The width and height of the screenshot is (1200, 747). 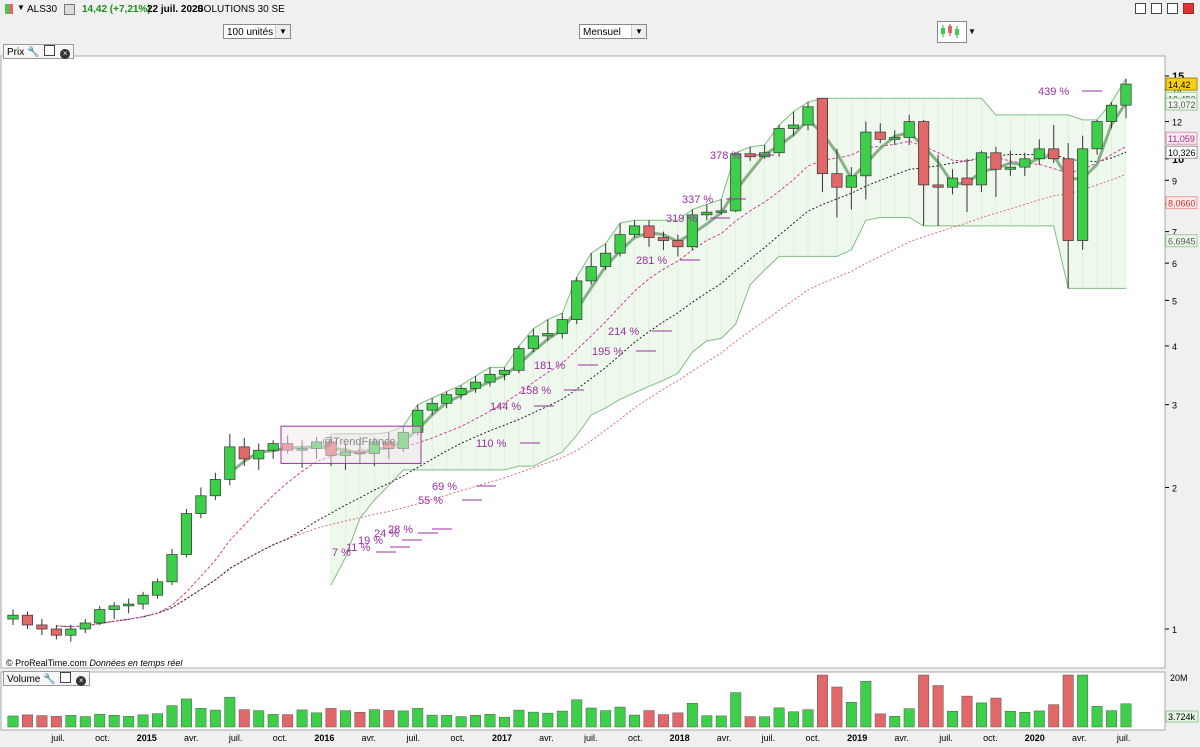 I want to click on chart-style-button, so click(x=952, y=32).